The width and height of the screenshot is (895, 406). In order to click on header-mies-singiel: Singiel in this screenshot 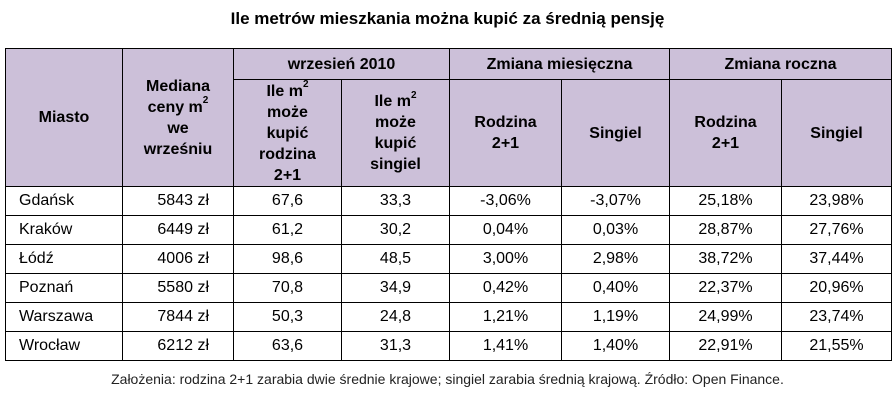, I will do `click(615, 133)`.